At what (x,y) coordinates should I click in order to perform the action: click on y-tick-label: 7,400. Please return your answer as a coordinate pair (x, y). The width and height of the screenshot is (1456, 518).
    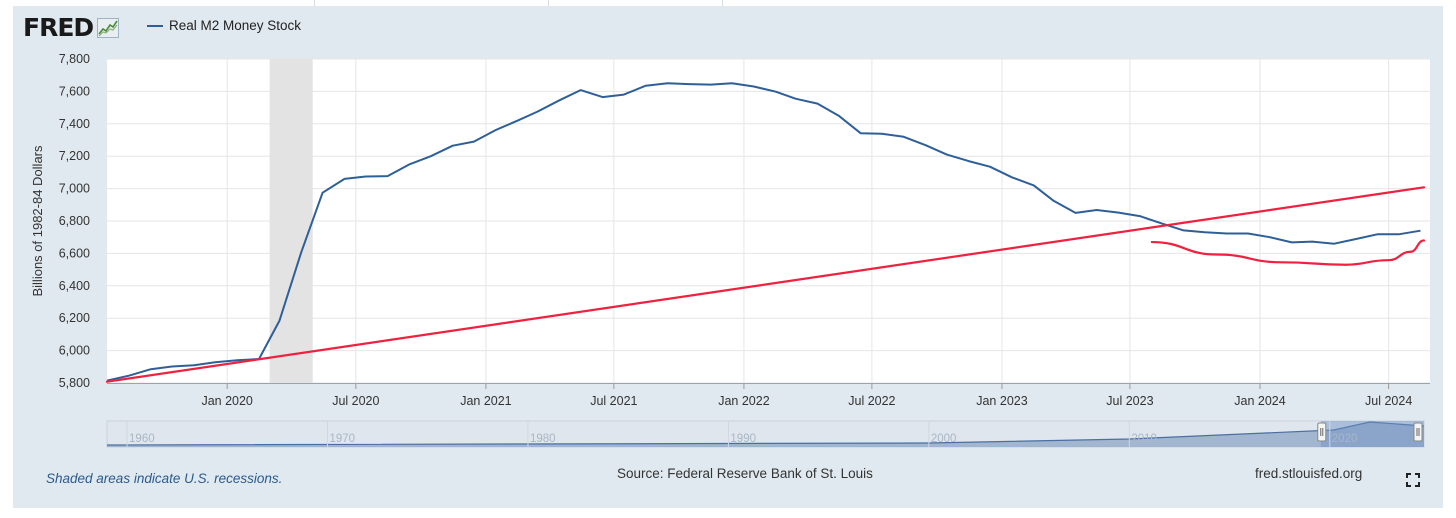
    Looking at the image, I should click on (74, 124).